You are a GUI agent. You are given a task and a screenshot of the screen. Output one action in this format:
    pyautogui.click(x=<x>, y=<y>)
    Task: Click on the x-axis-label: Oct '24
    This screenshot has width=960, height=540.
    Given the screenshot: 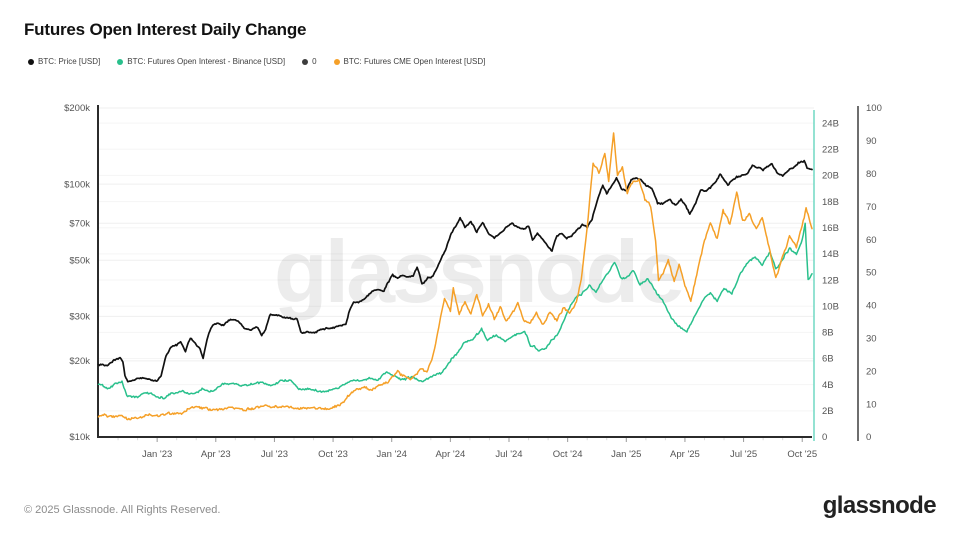 What is the action you would take?
    pyautogui.click(x=568, y=454)
    